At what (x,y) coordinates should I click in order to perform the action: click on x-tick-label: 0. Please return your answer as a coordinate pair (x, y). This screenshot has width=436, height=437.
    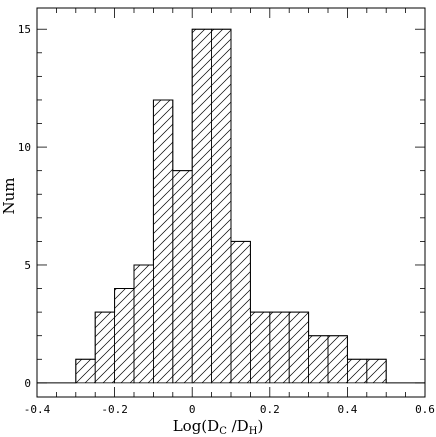
    Looking at the image, I should click on (192, 409).